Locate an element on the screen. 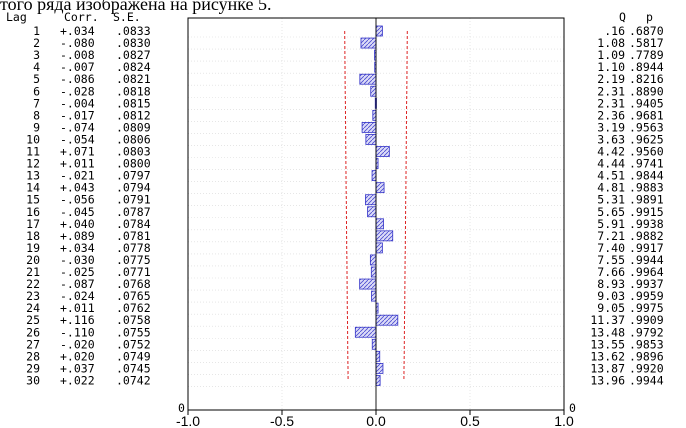 The image size is (686, 428). lag-label: 4 is located at coordinates (36, 67).